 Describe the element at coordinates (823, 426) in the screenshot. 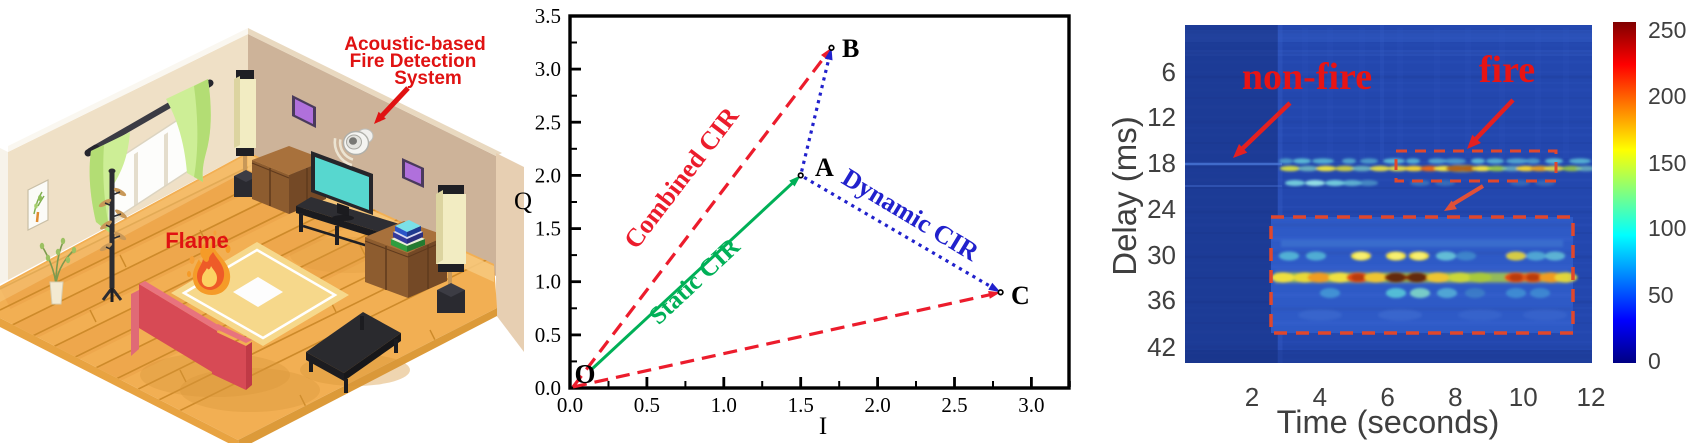

I see `svg-text: I` at that location.